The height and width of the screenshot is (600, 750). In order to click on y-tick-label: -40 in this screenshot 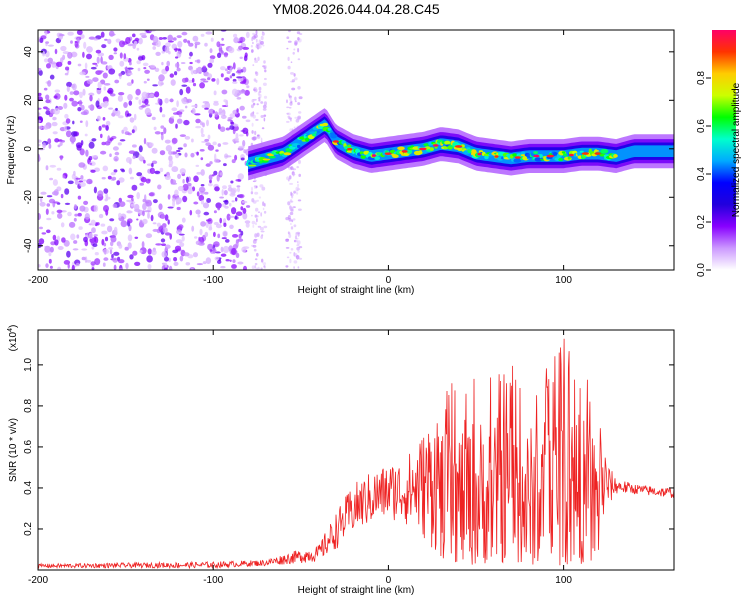, I will do `click(28, 245)`.